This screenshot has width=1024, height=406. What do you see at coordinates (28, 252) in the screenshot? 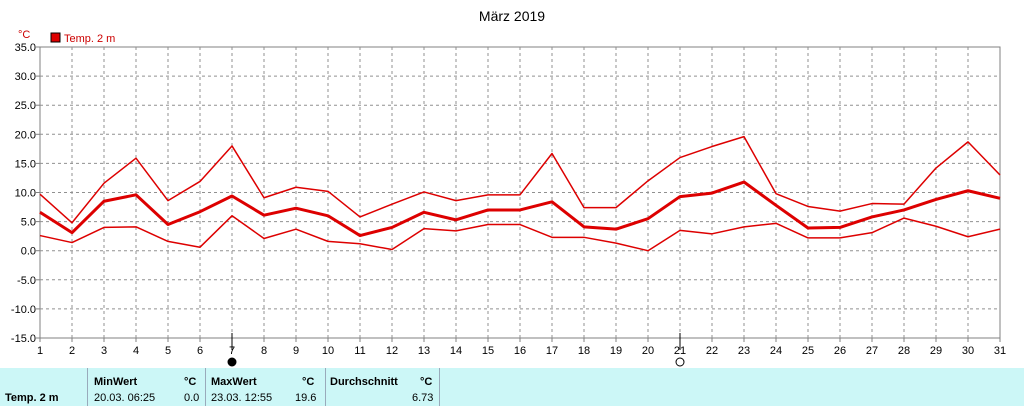
I see `y-tick-label: 0.0` at bounding box center [28, 252].